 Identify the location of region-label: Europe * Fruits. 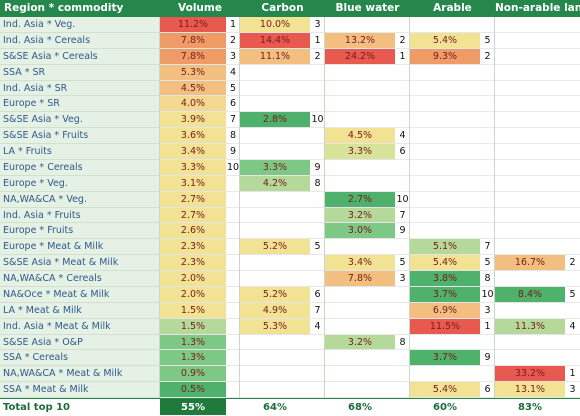
(80, 231).